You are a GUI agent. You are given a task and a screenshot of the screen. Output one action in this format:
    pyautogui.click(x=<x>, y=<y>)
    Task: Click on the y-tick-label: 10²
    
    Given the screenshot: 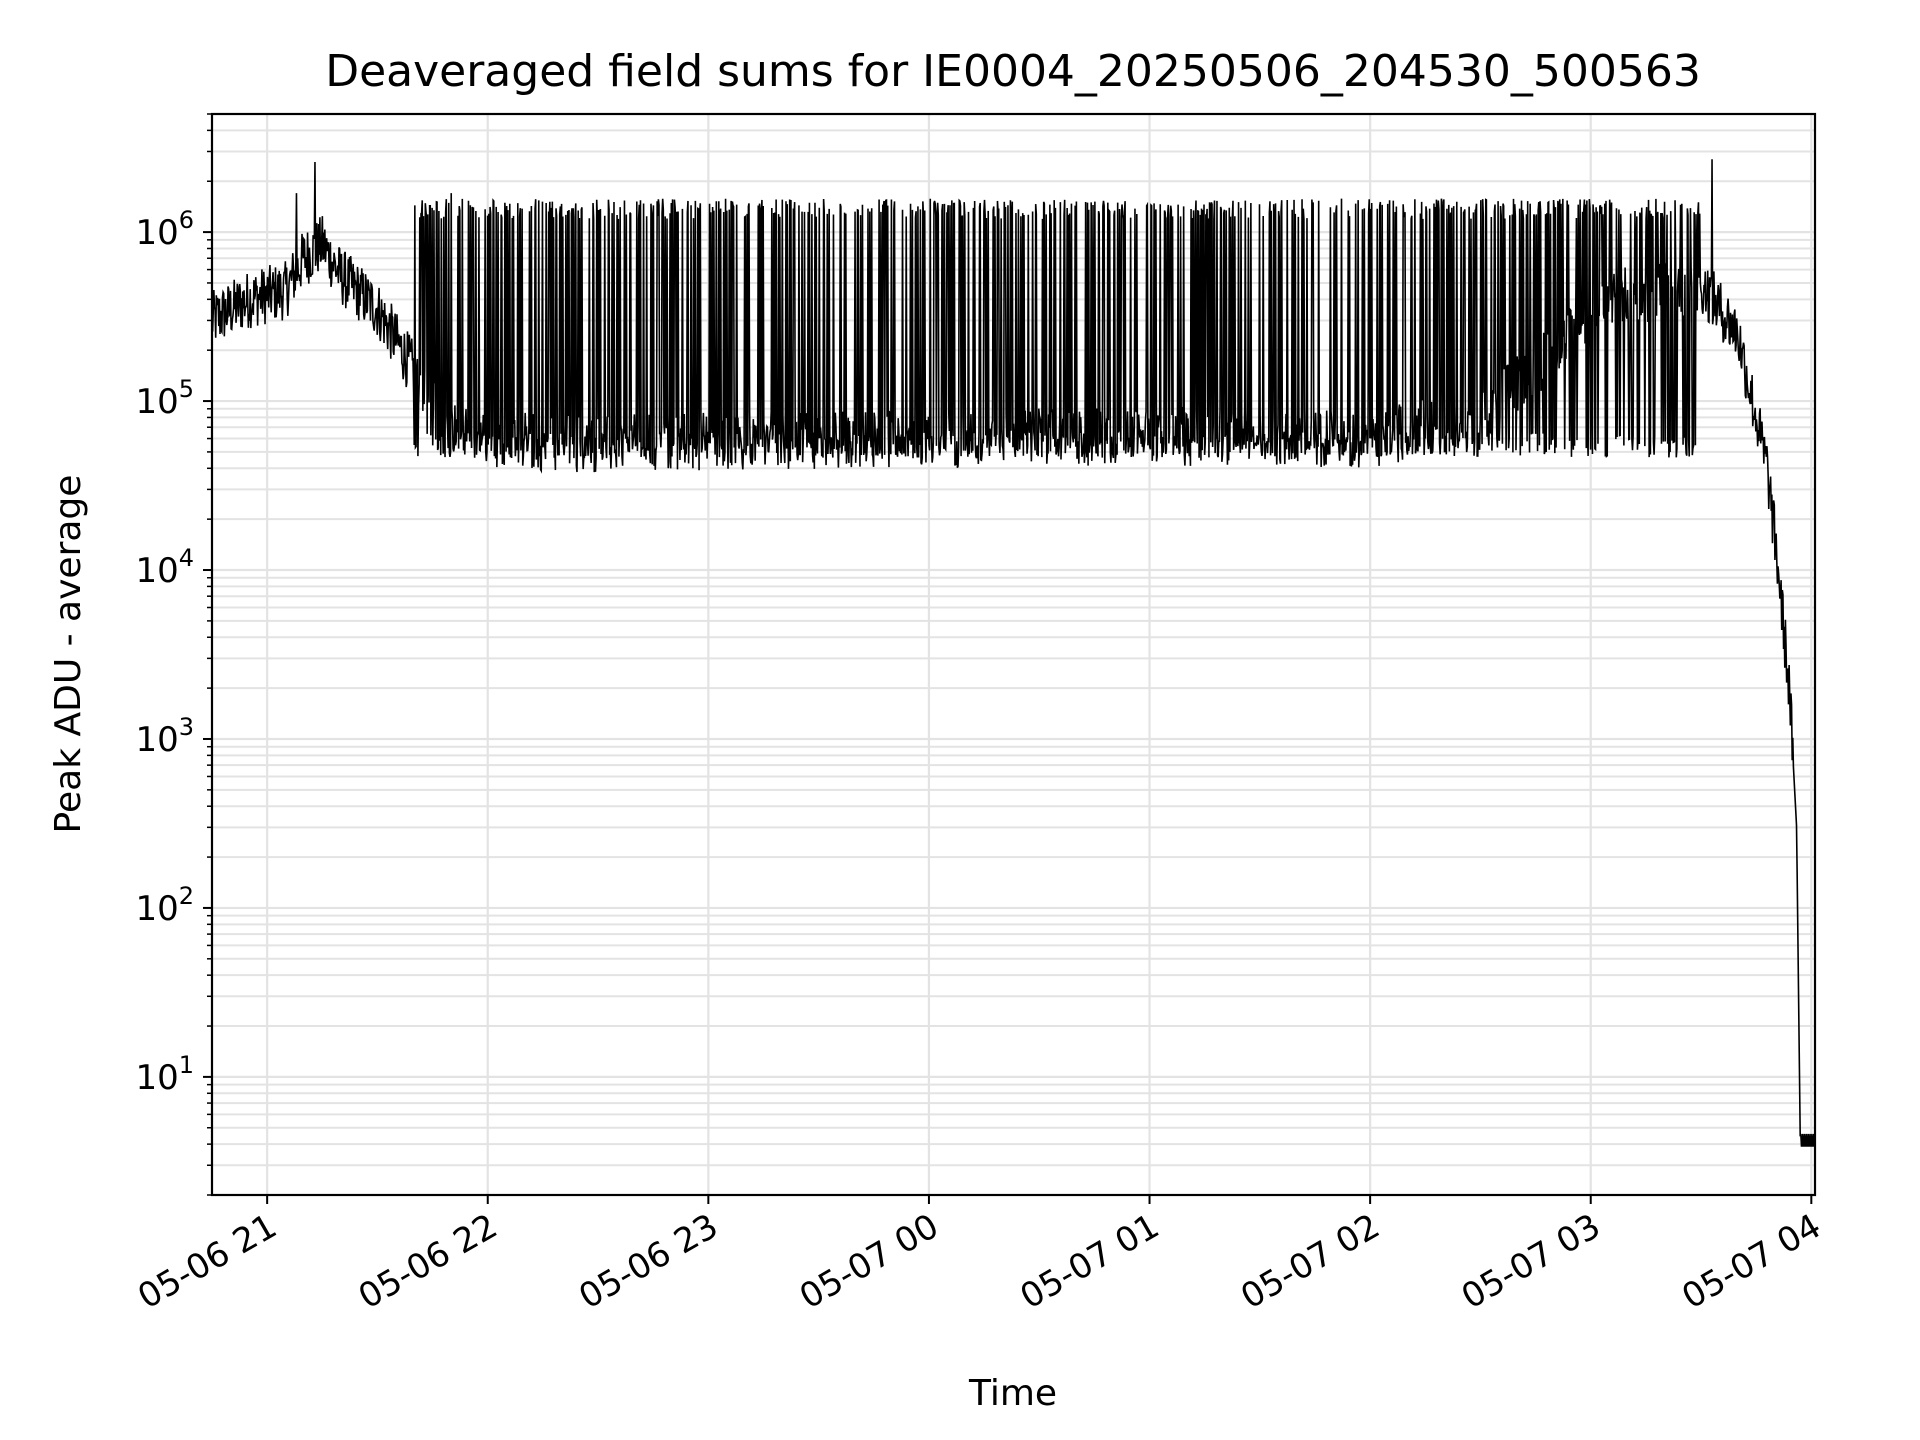 What is the action you would take?
    pyautogui.click(x=164, y=905)
    